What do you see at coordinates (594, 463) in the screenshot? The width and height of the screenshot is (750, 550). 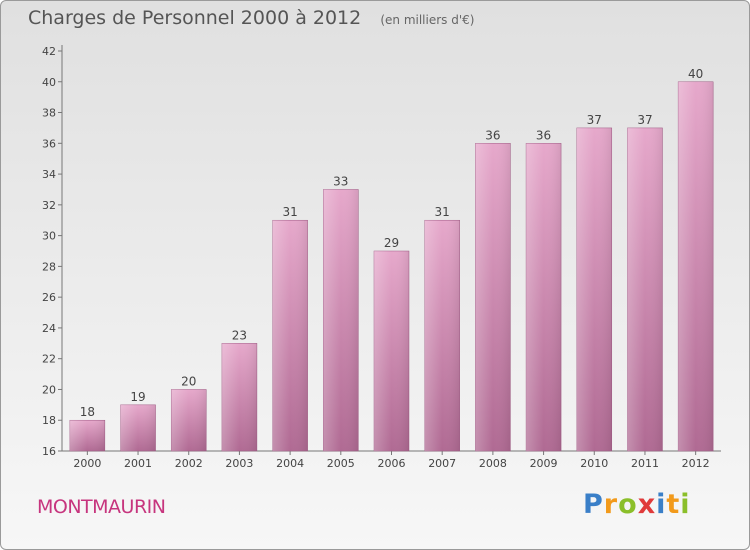 I see `x-tick-label-2010: 2010` at bounding box center [594, 463].